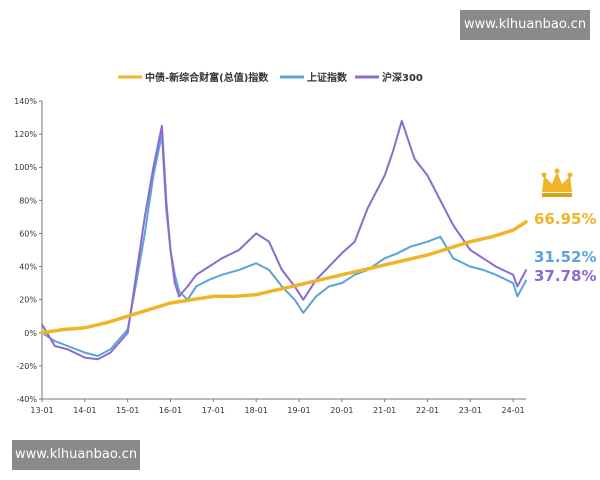 The width and height of the screenshot is (600, 480). What do you see at coordinates (28, 300) in the screenshot?
I see `y-tick-label: 20%` at bounding box center [28, 300].